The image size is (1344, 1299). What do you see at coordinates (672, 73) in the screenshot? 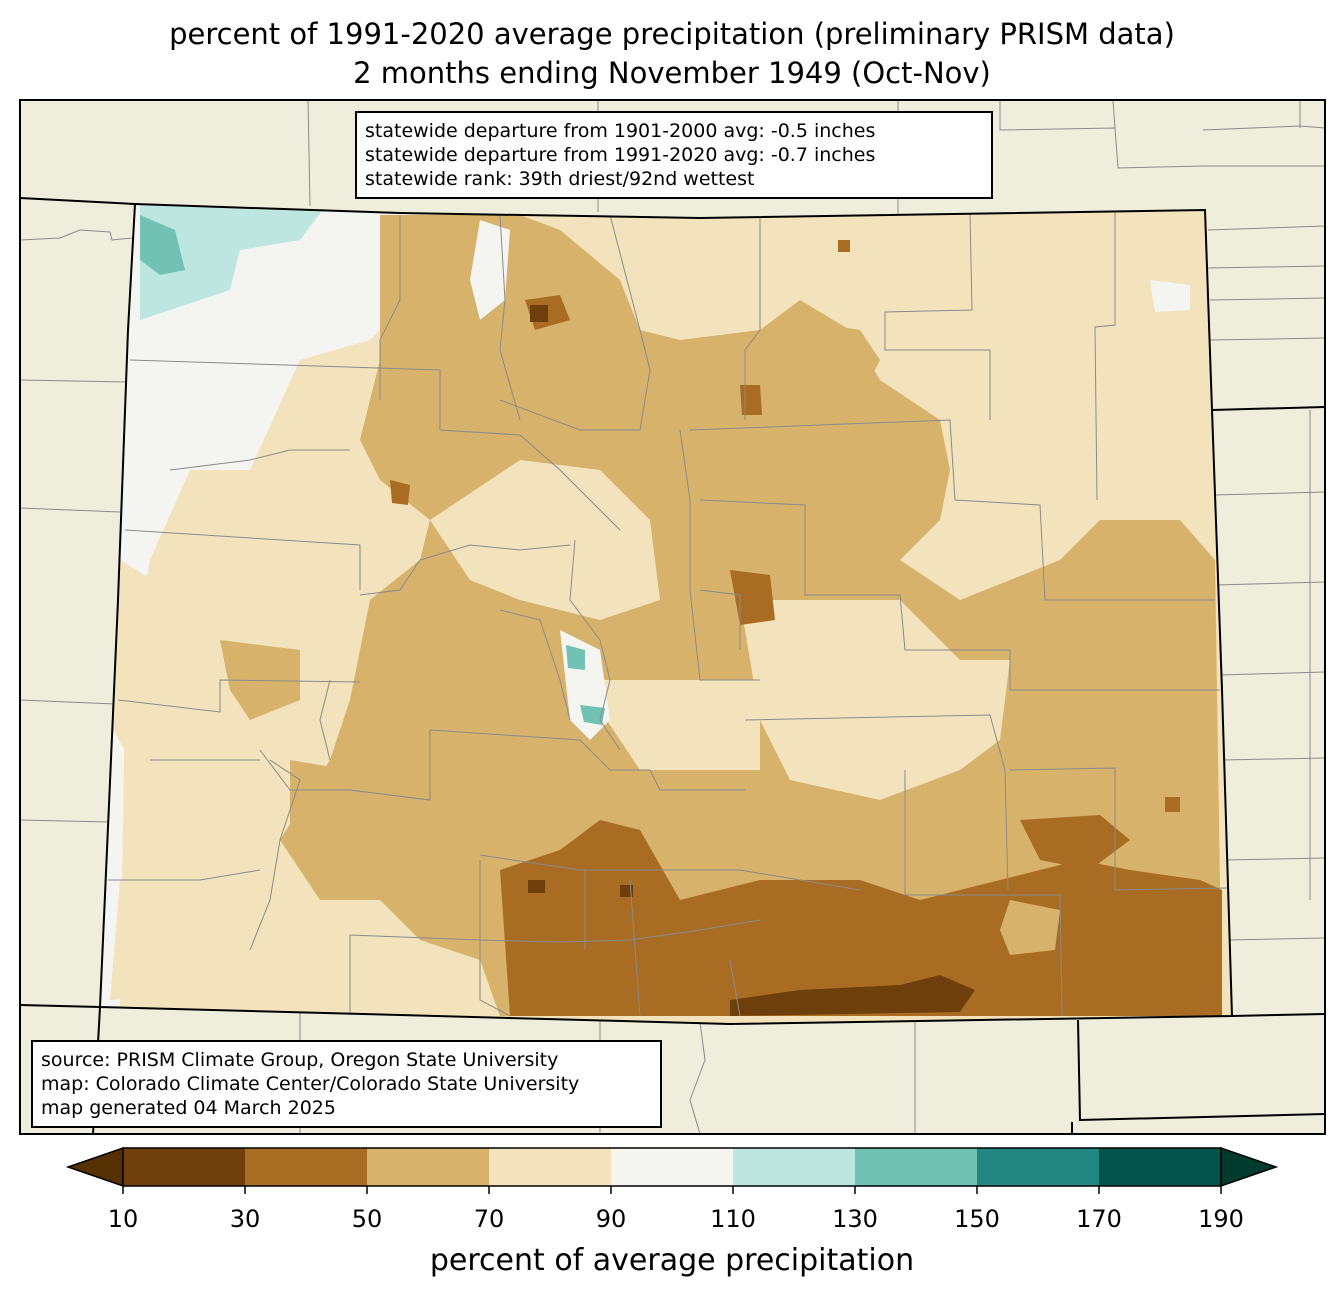
I see `map-subtitle: 2 months ending November 1949 (Oct-Nov)` at bounding box center [672, 73].